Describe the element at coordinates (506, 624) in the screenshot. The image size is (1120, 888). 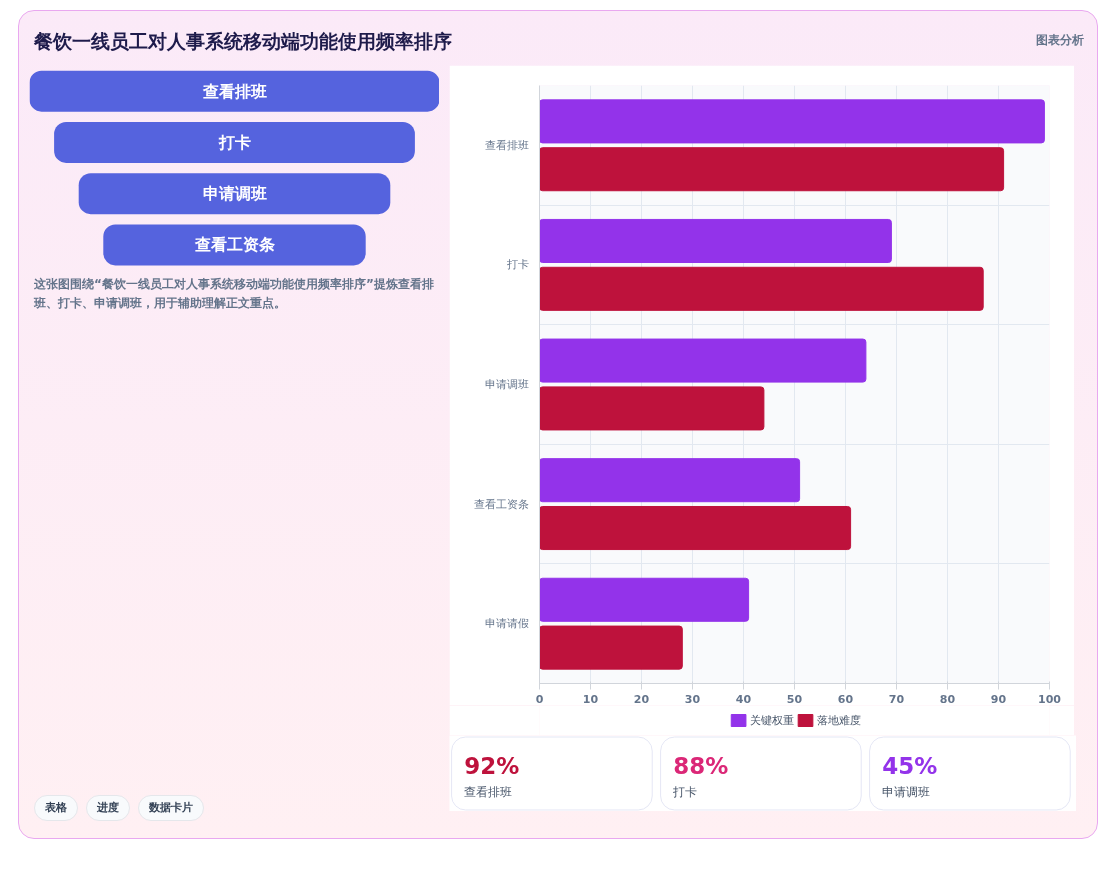
I see `y-tick-label: 申请请假` at that location.